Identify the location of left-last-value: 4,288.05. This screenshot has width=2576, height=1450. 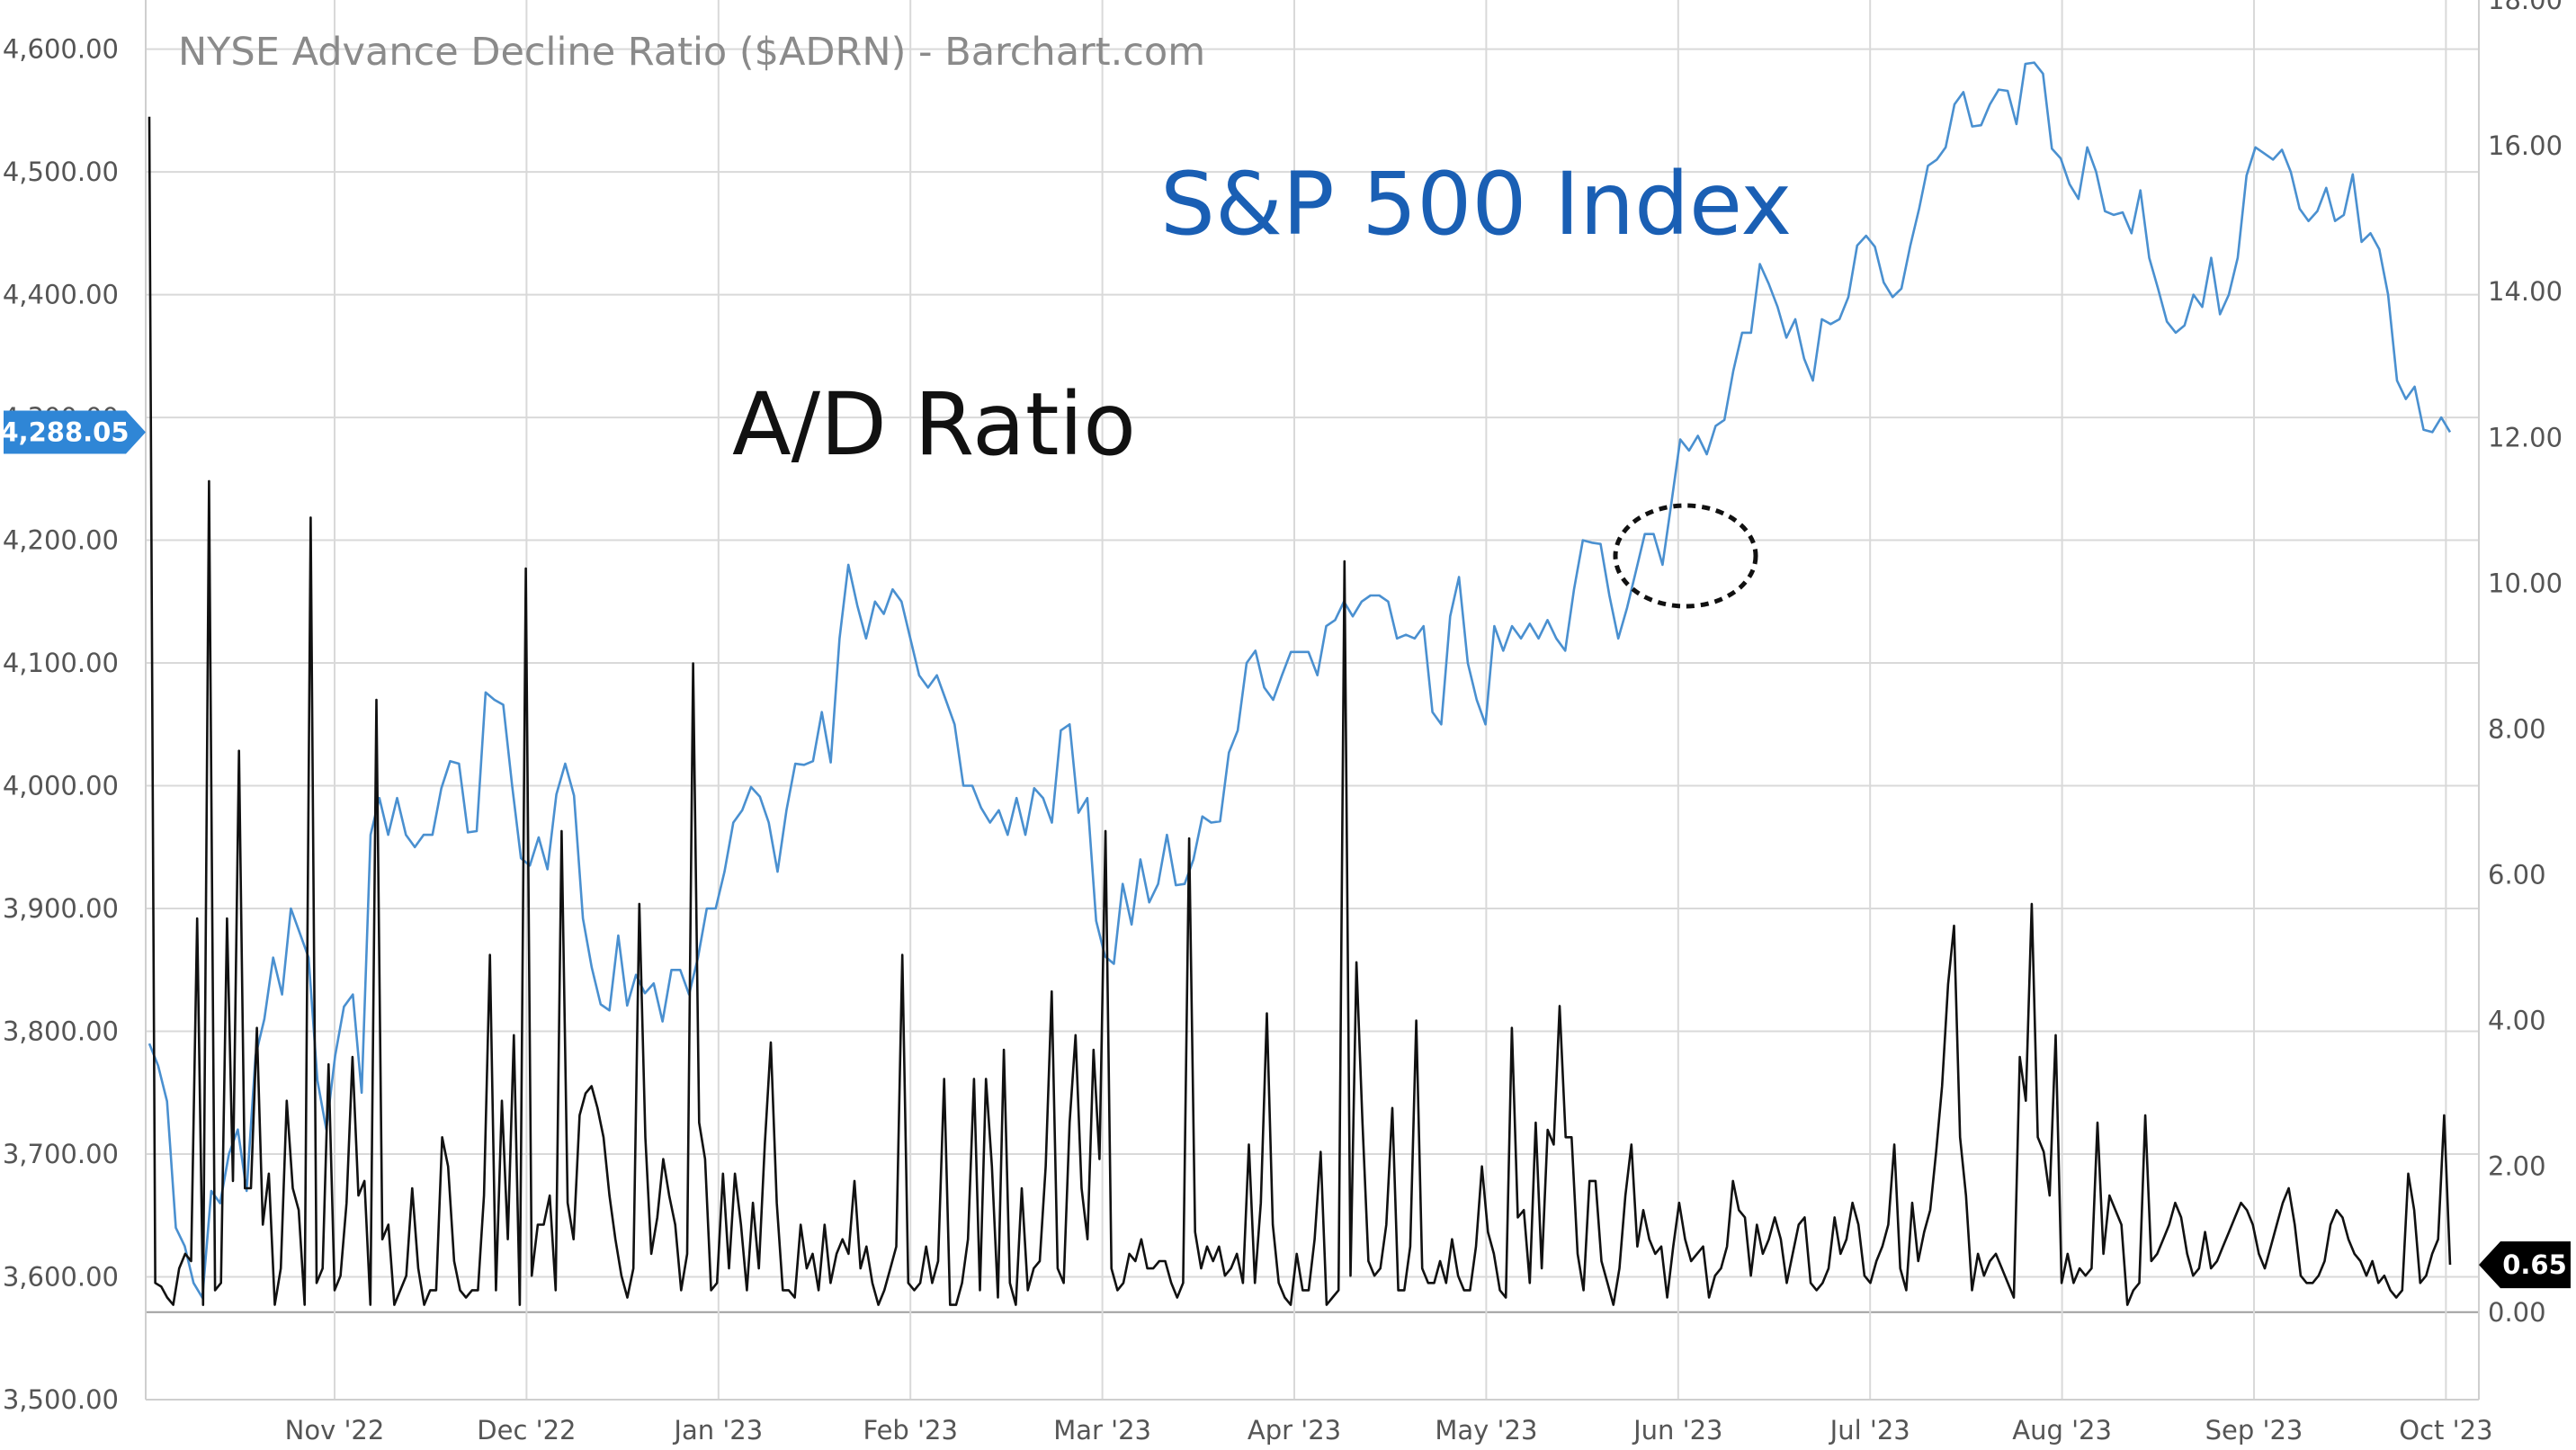
(64, 431).